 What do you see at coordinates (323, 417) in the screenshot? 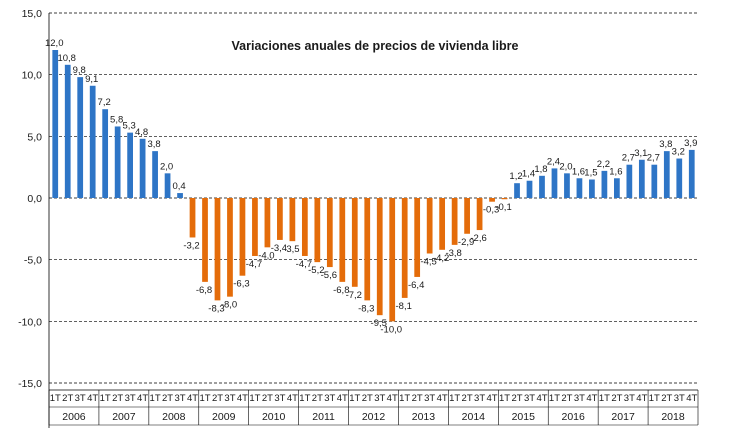
I see `year-label: 2011` at bounding box center [323, 417].